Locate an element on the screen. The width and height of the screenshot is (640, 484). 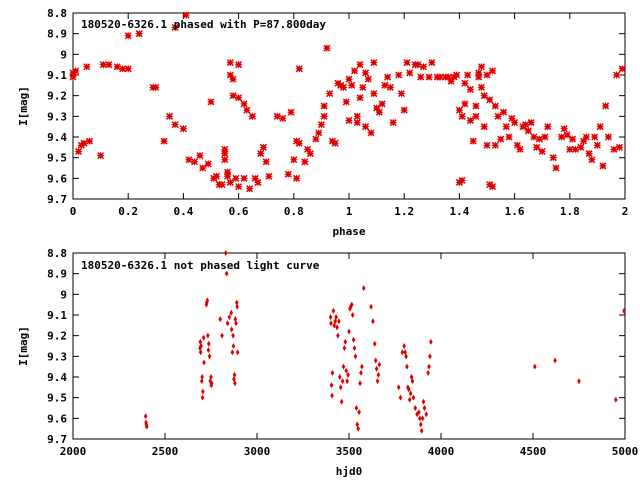
phased-x-tick-label: 2 is located at coordinates (625, 211).